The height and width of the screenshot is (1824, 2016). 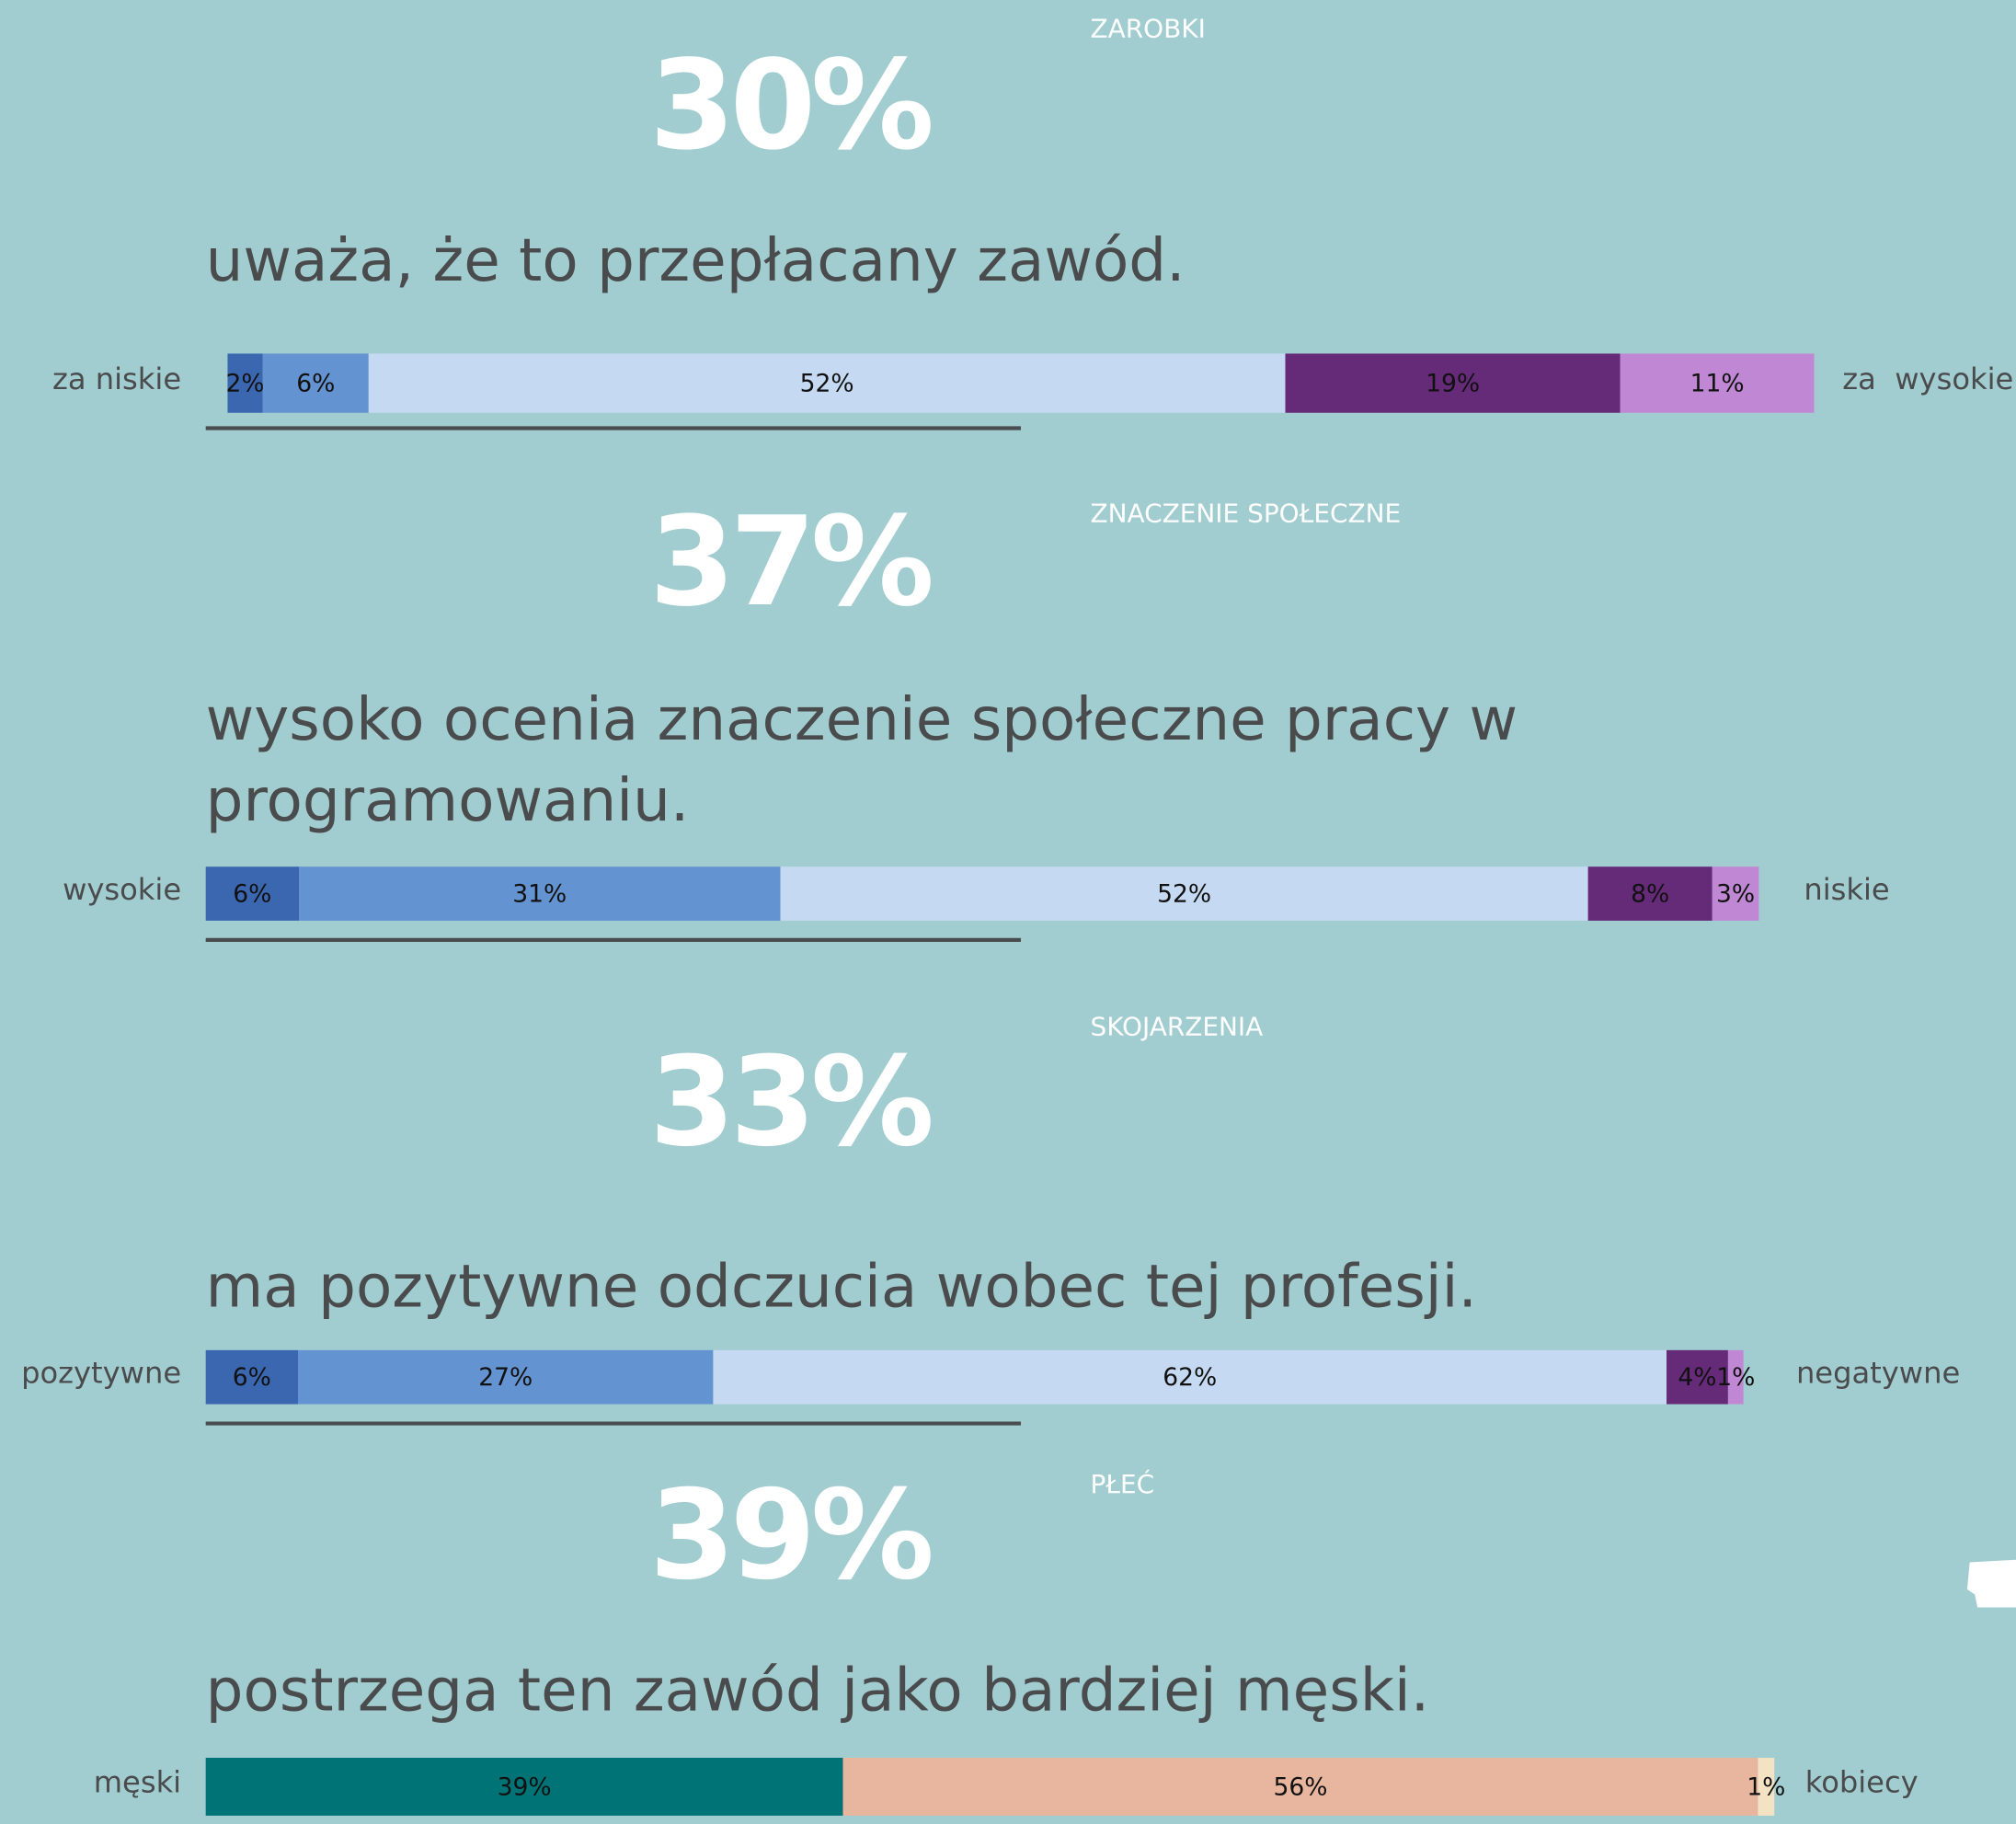 What do you see at coordinates (790, 1535) in the screenshot?
I see `headline: 39%` at bounding box center [790, 1535].